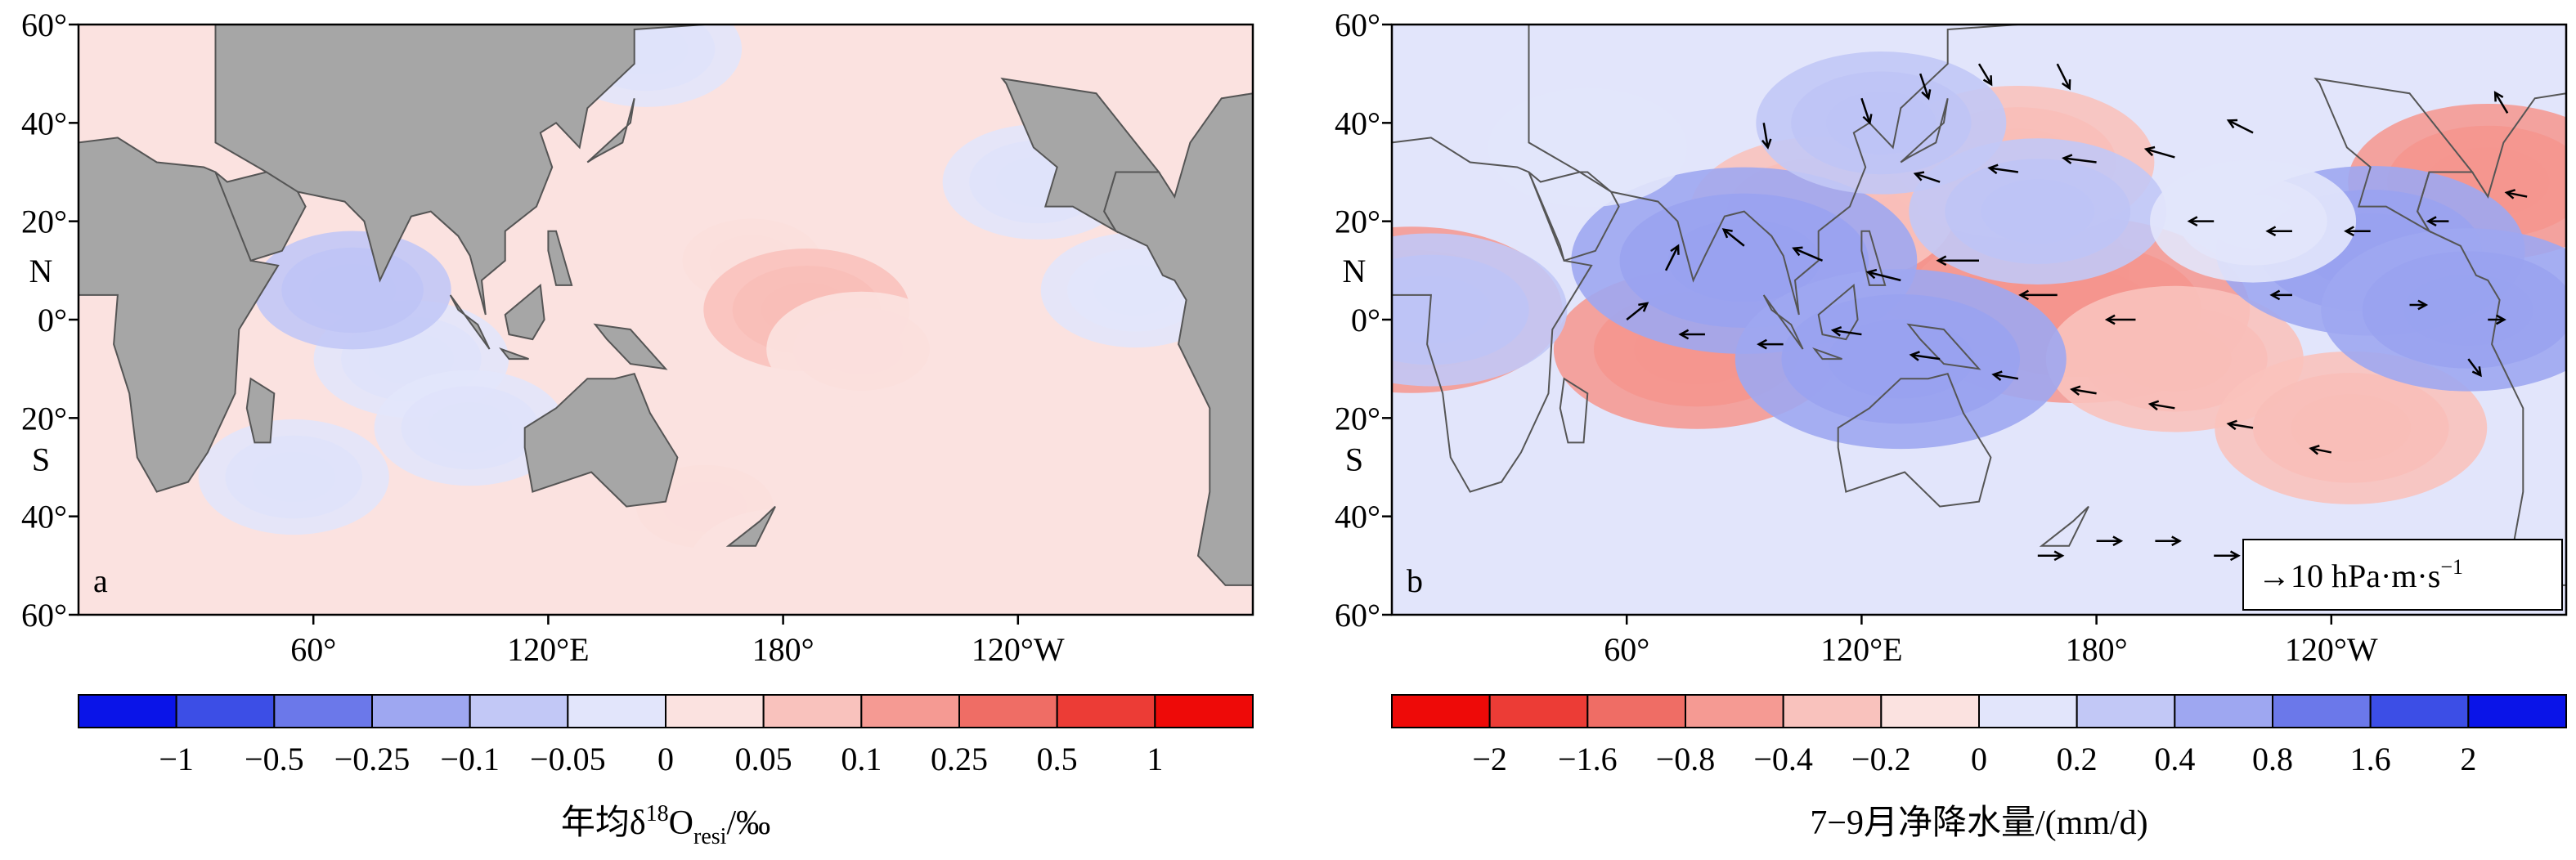  I want to click on colorbar-tick-label: 0.25, so click(959, 759).